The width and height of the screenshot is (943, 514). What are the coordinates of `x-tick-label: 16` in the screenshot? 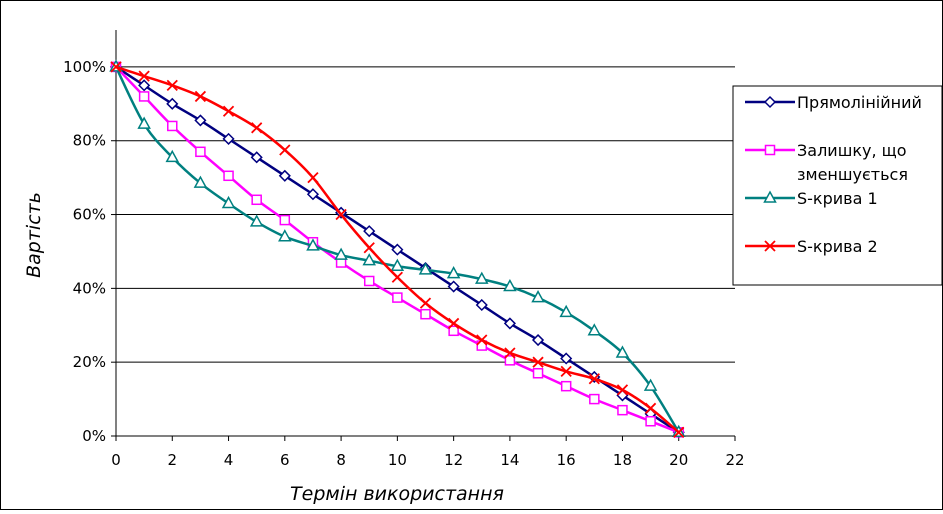 It's located at (566, 460).